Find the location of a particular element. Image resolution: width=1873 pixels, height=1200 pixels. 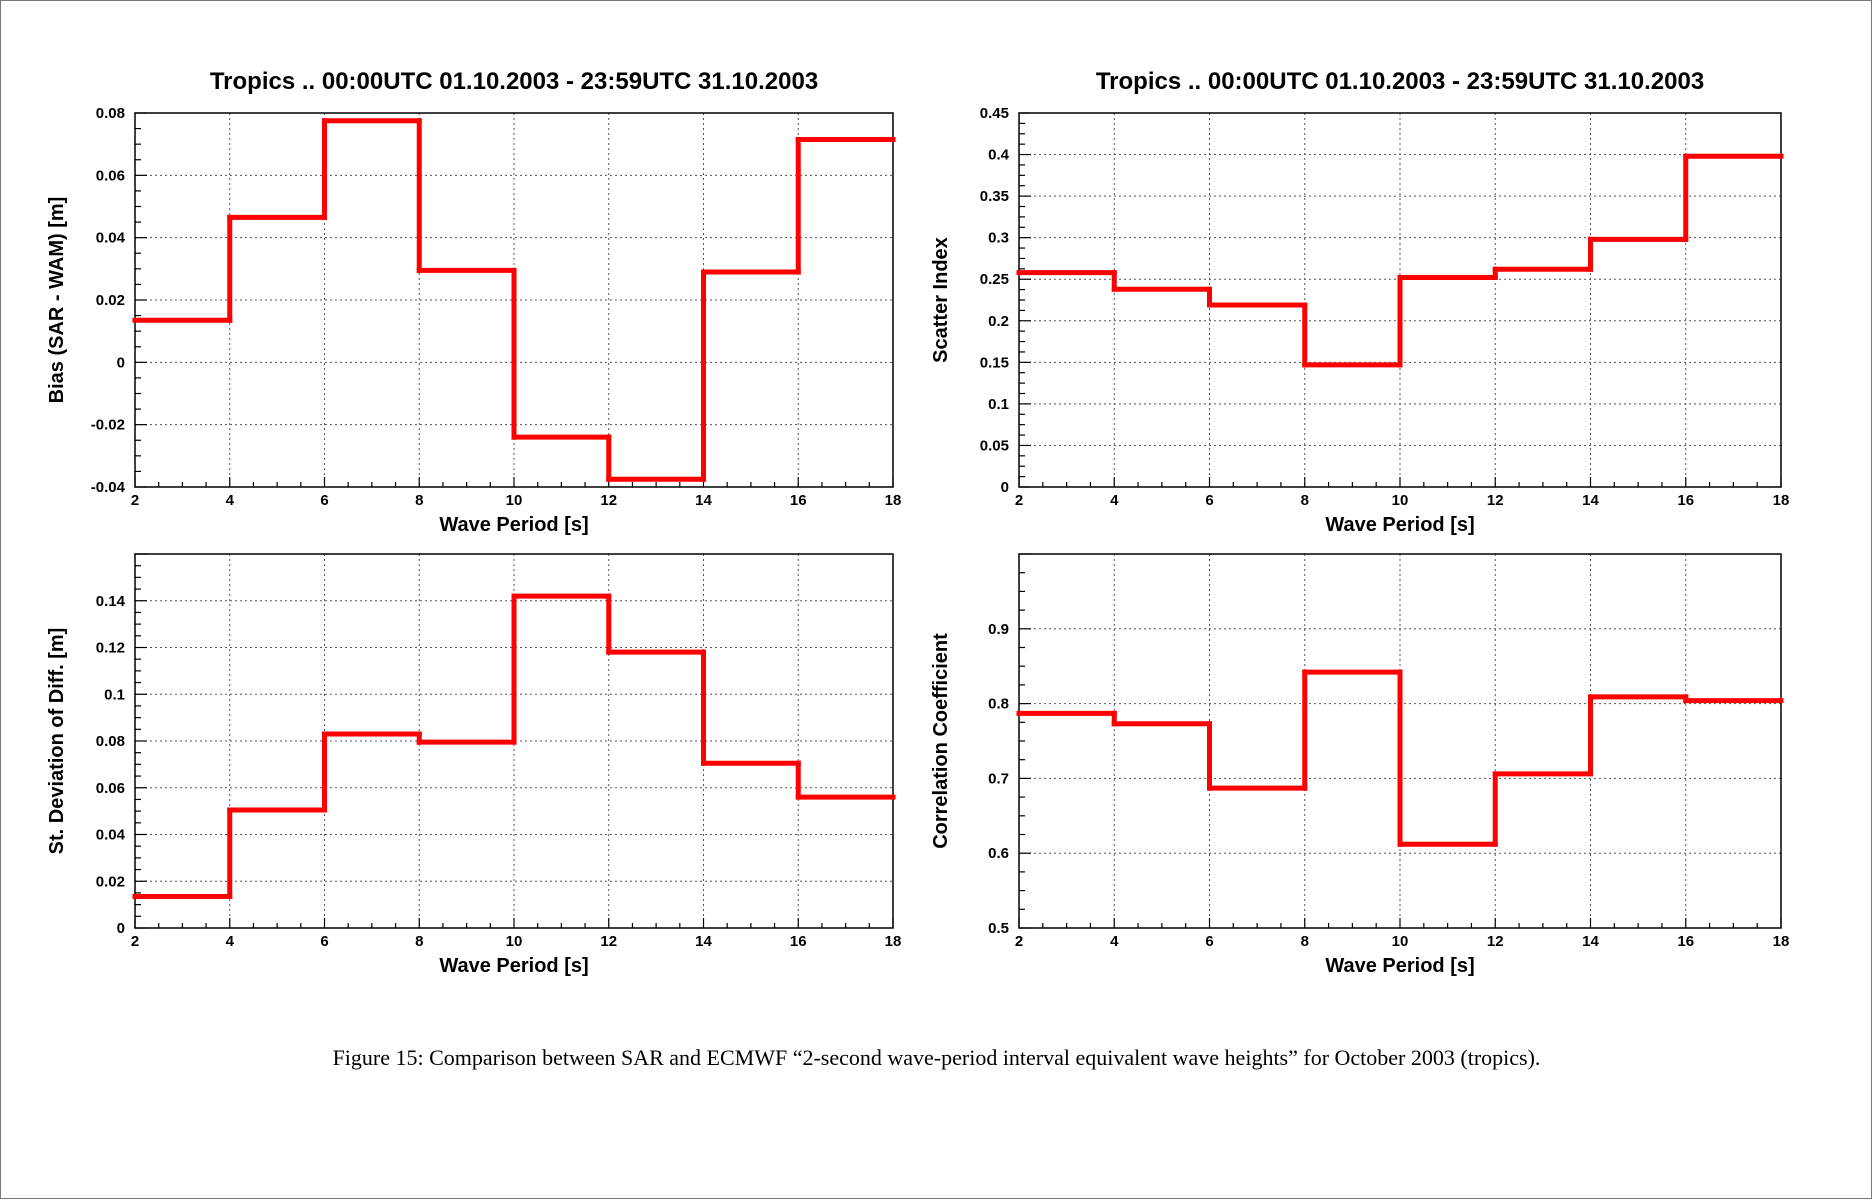

y-tick-label: 0.15 is located at coordinates (994, 362).